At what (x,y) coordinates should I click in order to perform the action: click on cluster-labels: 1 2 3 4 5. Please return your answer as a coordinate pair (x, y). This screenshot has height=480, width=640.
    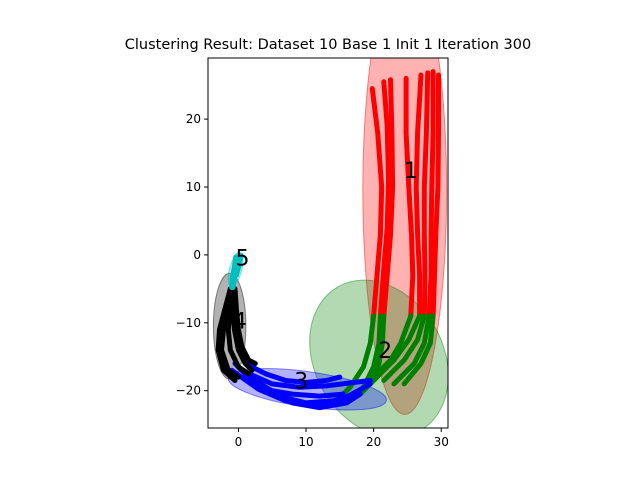
    Looking at the image, I should click on (325, 276).